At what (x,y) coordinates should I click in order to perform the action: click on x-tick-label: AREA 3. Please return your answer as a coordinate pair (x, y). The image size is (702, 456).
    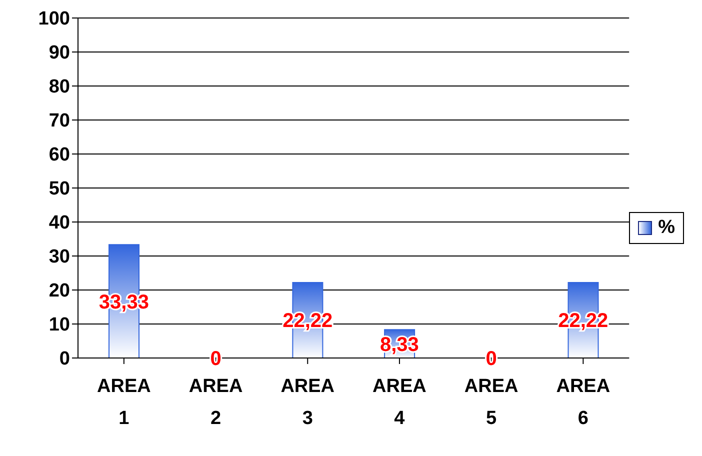
    Looking at the image, I should click on (307, 402).